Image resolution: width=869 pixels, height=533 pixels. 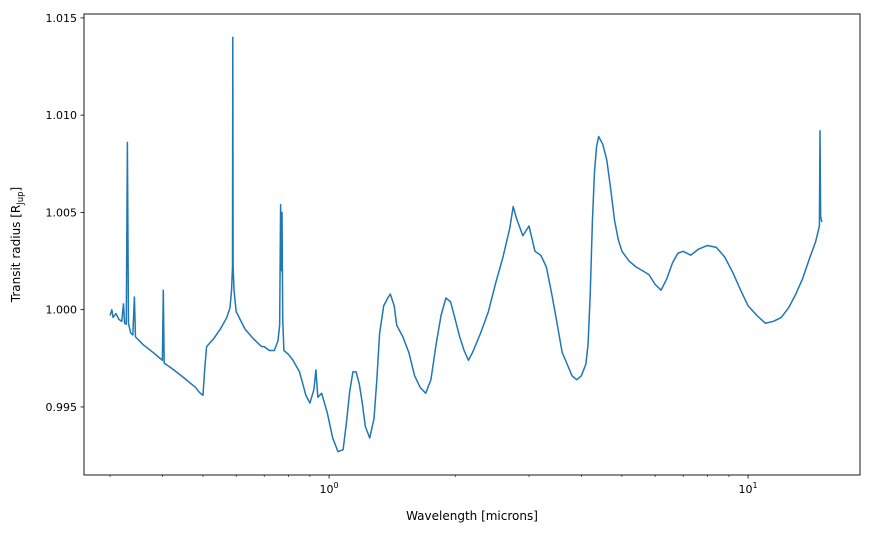 I want to click on y-tick-label-1: 1.000, so click(x=62, y=310).